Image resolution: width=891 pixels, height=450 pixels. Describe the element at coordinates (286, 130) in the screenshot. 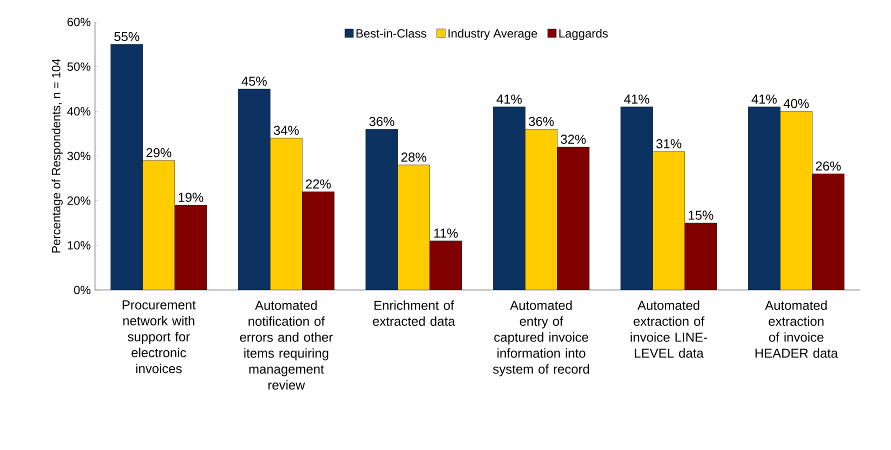

I see `data-label: 34%` at that location.